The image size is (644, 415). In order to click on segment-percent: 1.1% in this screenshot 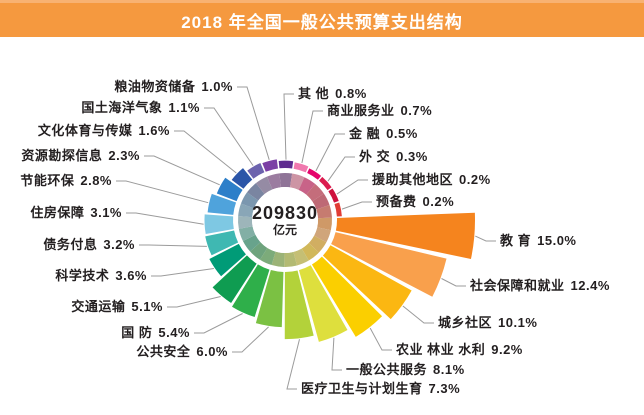, I will do `click(184, 107)`.